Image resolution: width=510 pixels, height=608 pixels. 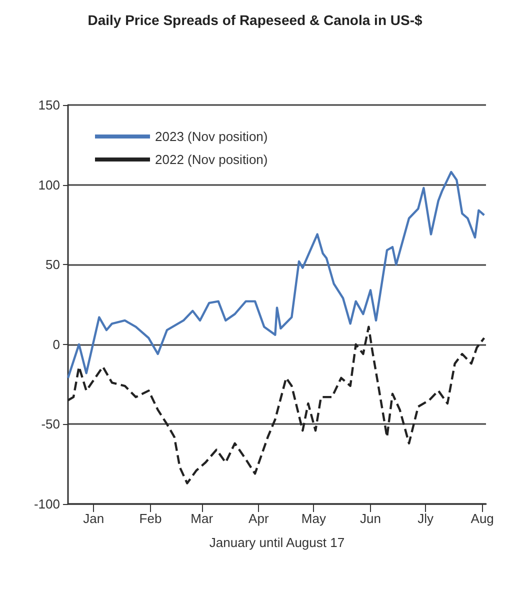 I want to click on y-tick-label: -50, so click(x=50, y=424).